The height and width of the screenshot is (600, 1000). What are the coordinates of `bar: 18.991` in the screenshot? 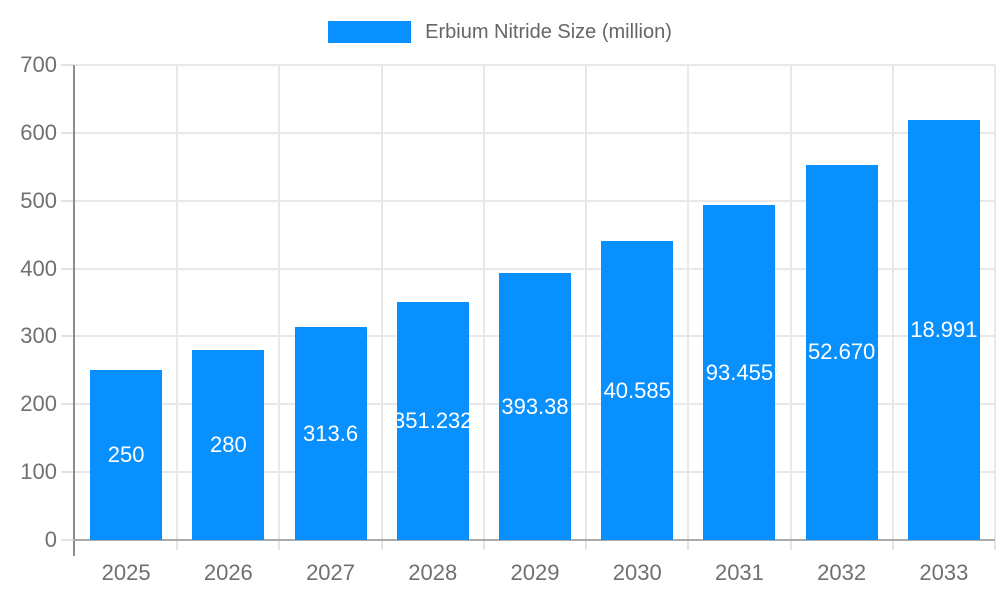 It's located at (943, 329).